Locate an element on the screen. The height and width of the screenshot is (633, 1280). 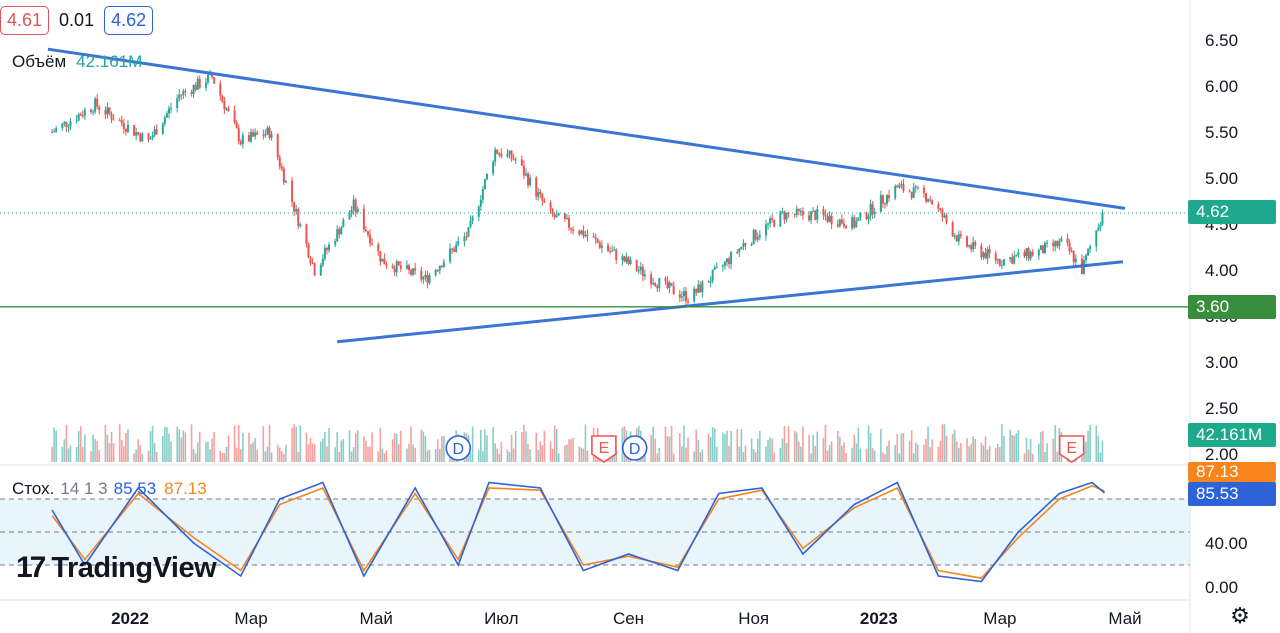
gear-icon: ⚙ is located at coordinates (1240, 615).